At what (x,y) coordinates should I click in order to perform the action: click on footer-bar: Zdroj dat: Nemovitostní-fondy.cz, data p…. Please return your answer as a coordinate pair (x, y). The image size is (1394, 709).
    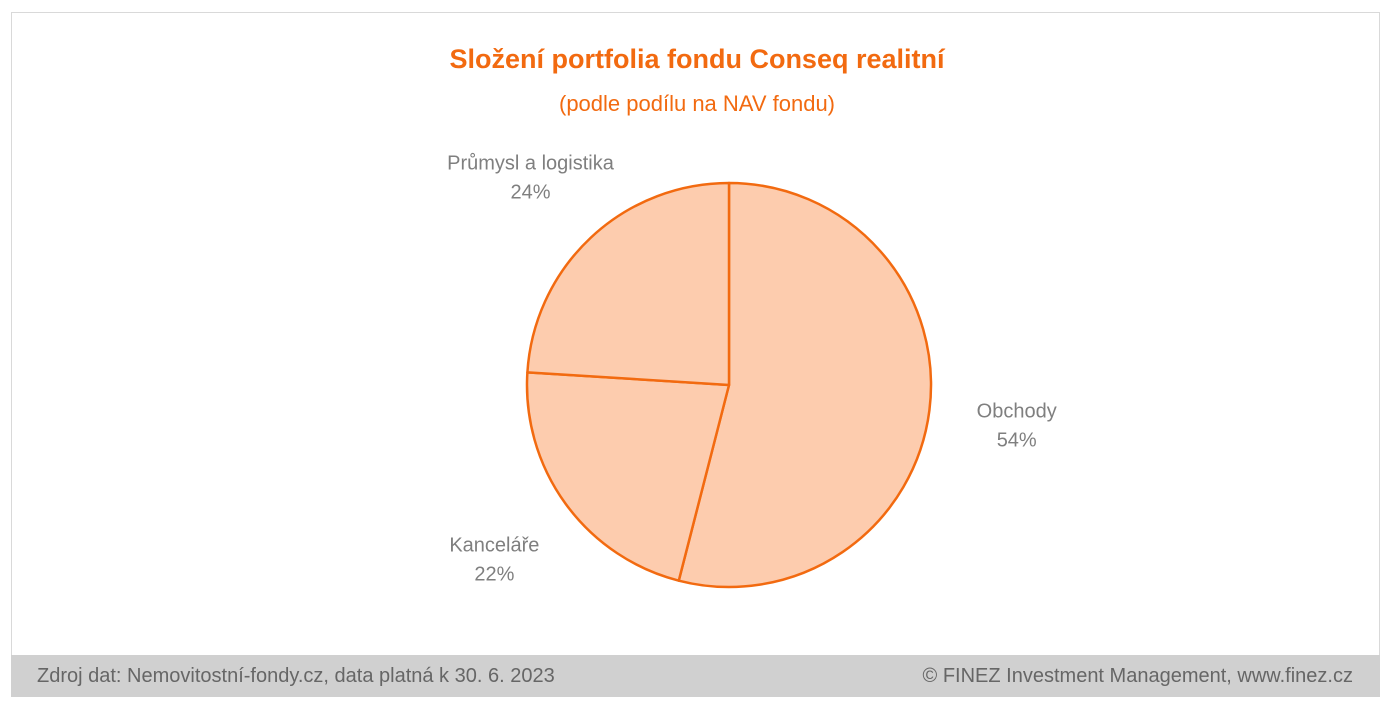
    Looking at the image, I should click on (695, 676).